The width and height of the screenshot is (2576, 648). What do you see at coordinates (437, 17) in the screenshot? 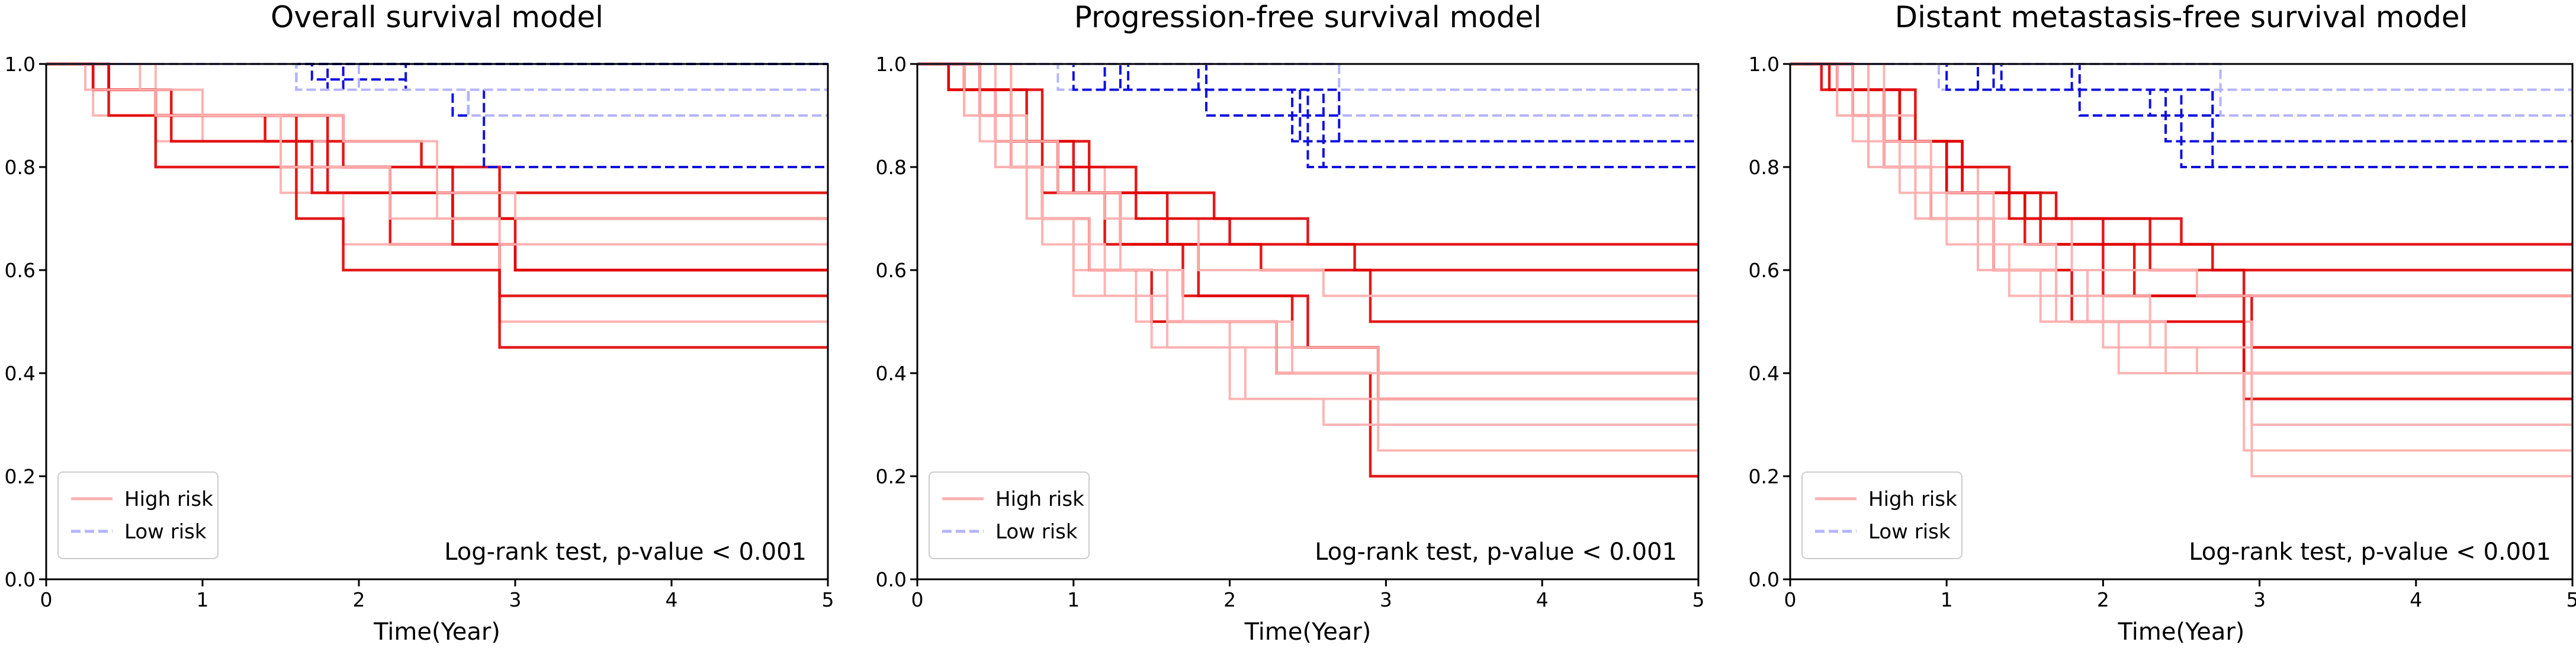
I see `chart-title: Overall survival model` at bounding box center [437, 17].